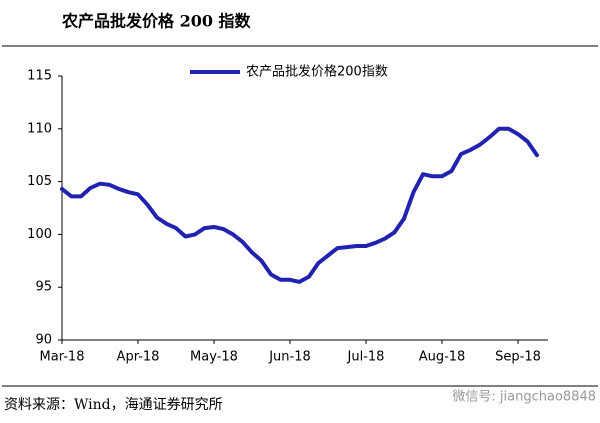 The image size is (600, 423). I want to click on watermark: 微信号: jiangchao8848, so click(524, 397).